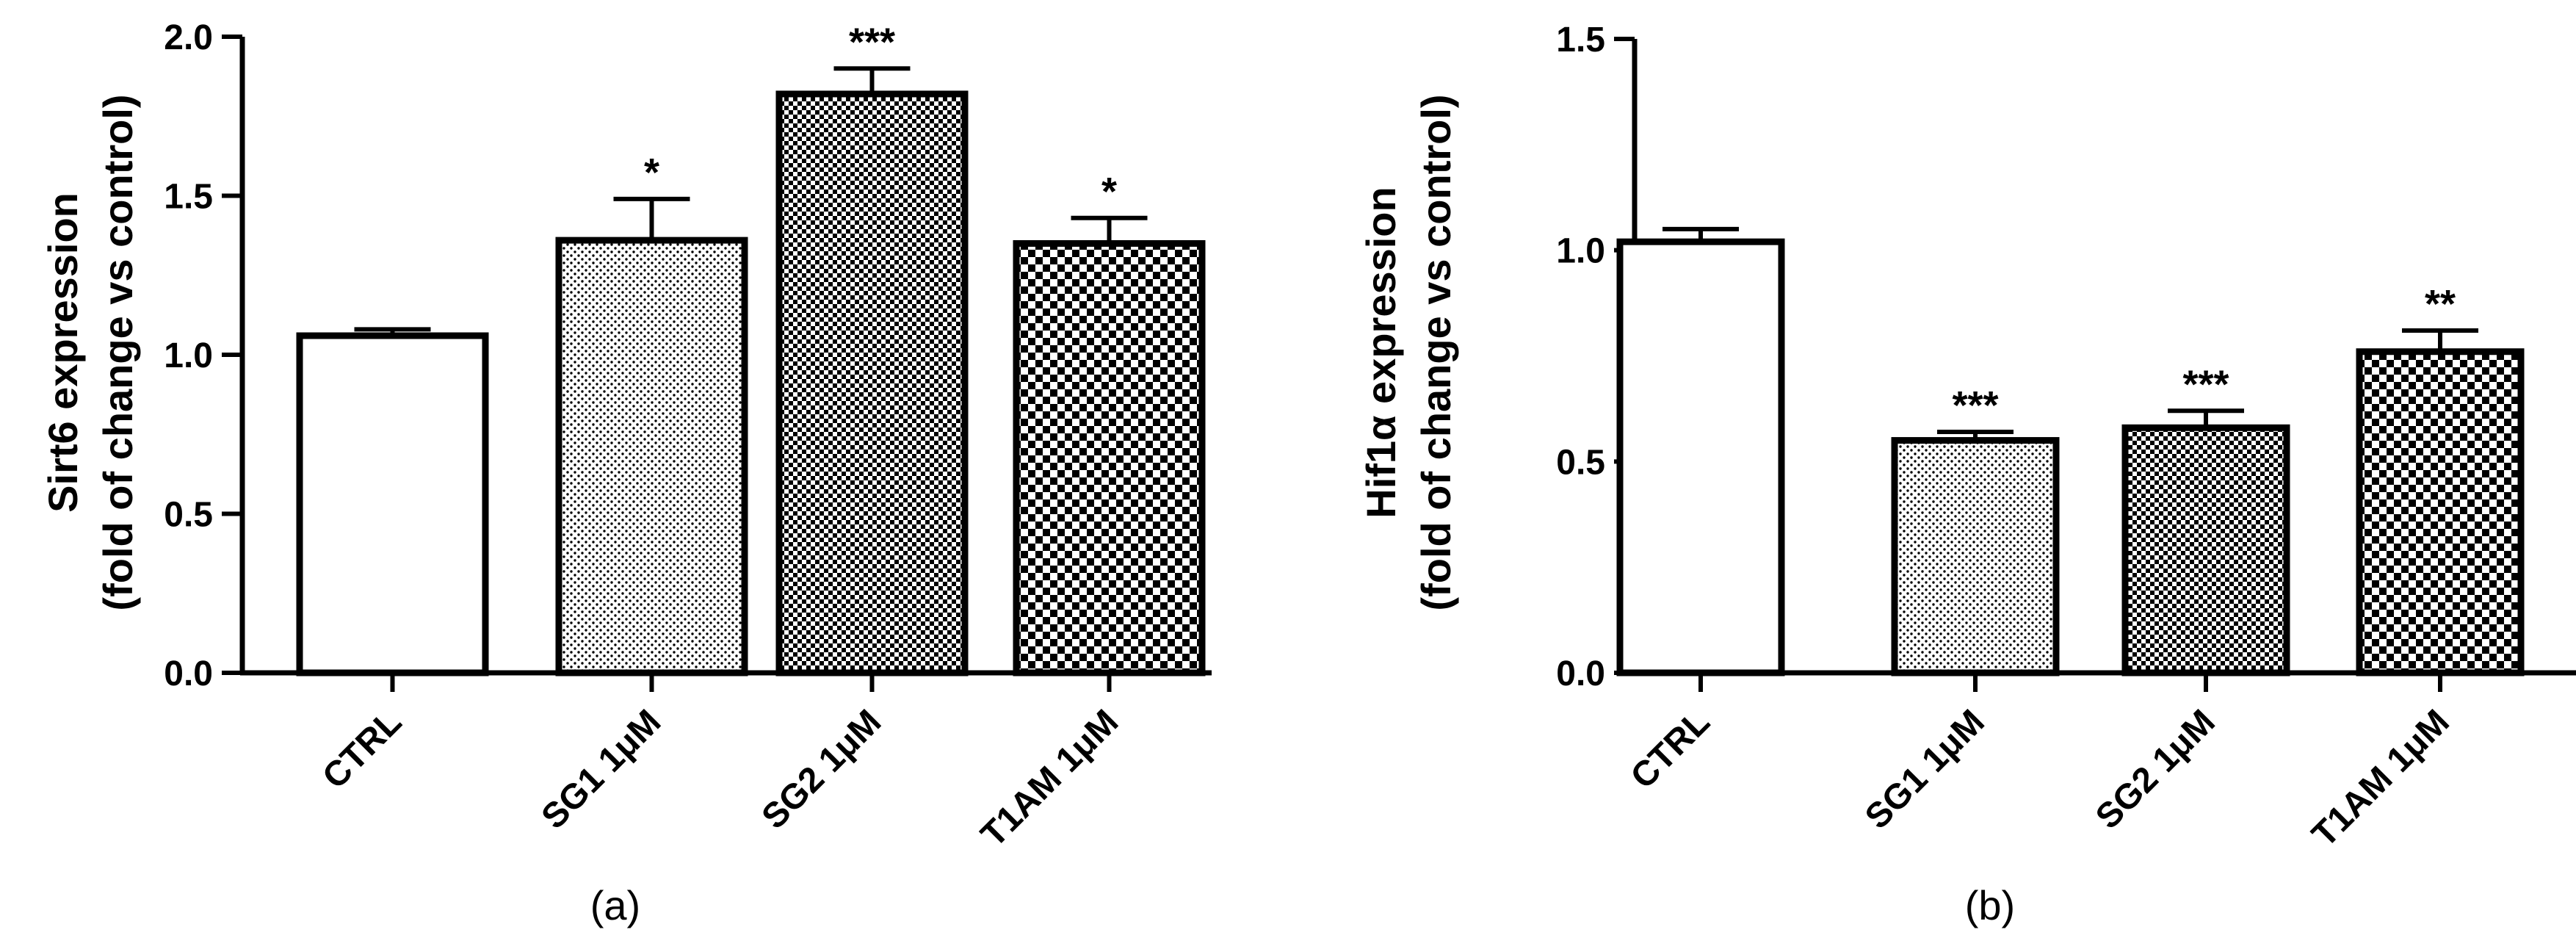 The image size is (2576, 949). What do you see at coordinates (2440, 304) in the screenshot?
I see `significance-marker: **` at bounding box center [2440, 304].